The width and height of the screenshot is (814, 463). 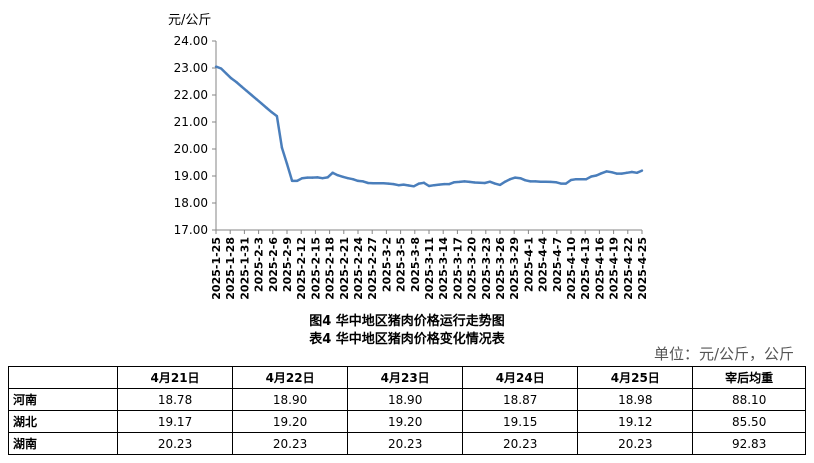 I want to click on x-tick-label: 2025-4-1, so click(x=528, y=264).